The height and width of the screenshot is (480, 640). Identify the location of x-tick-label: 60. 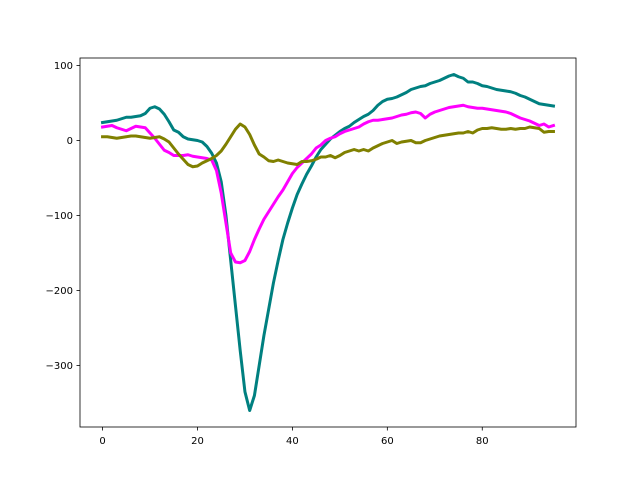
(387, 441).